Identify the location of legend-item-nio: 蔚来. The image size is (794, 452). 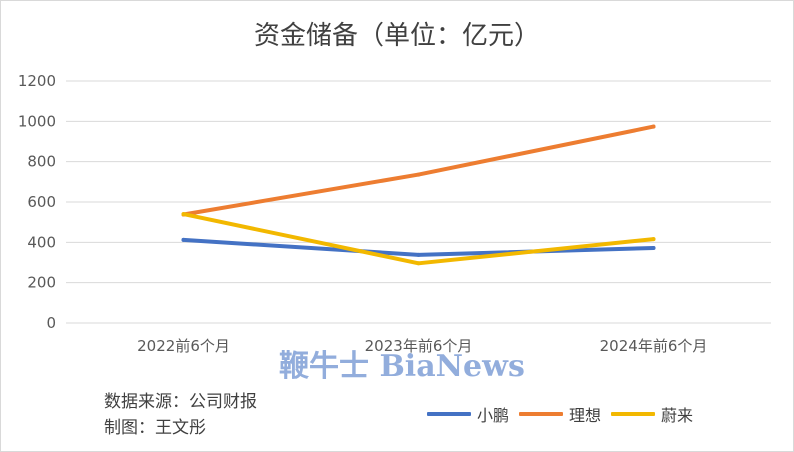
(652, 414).